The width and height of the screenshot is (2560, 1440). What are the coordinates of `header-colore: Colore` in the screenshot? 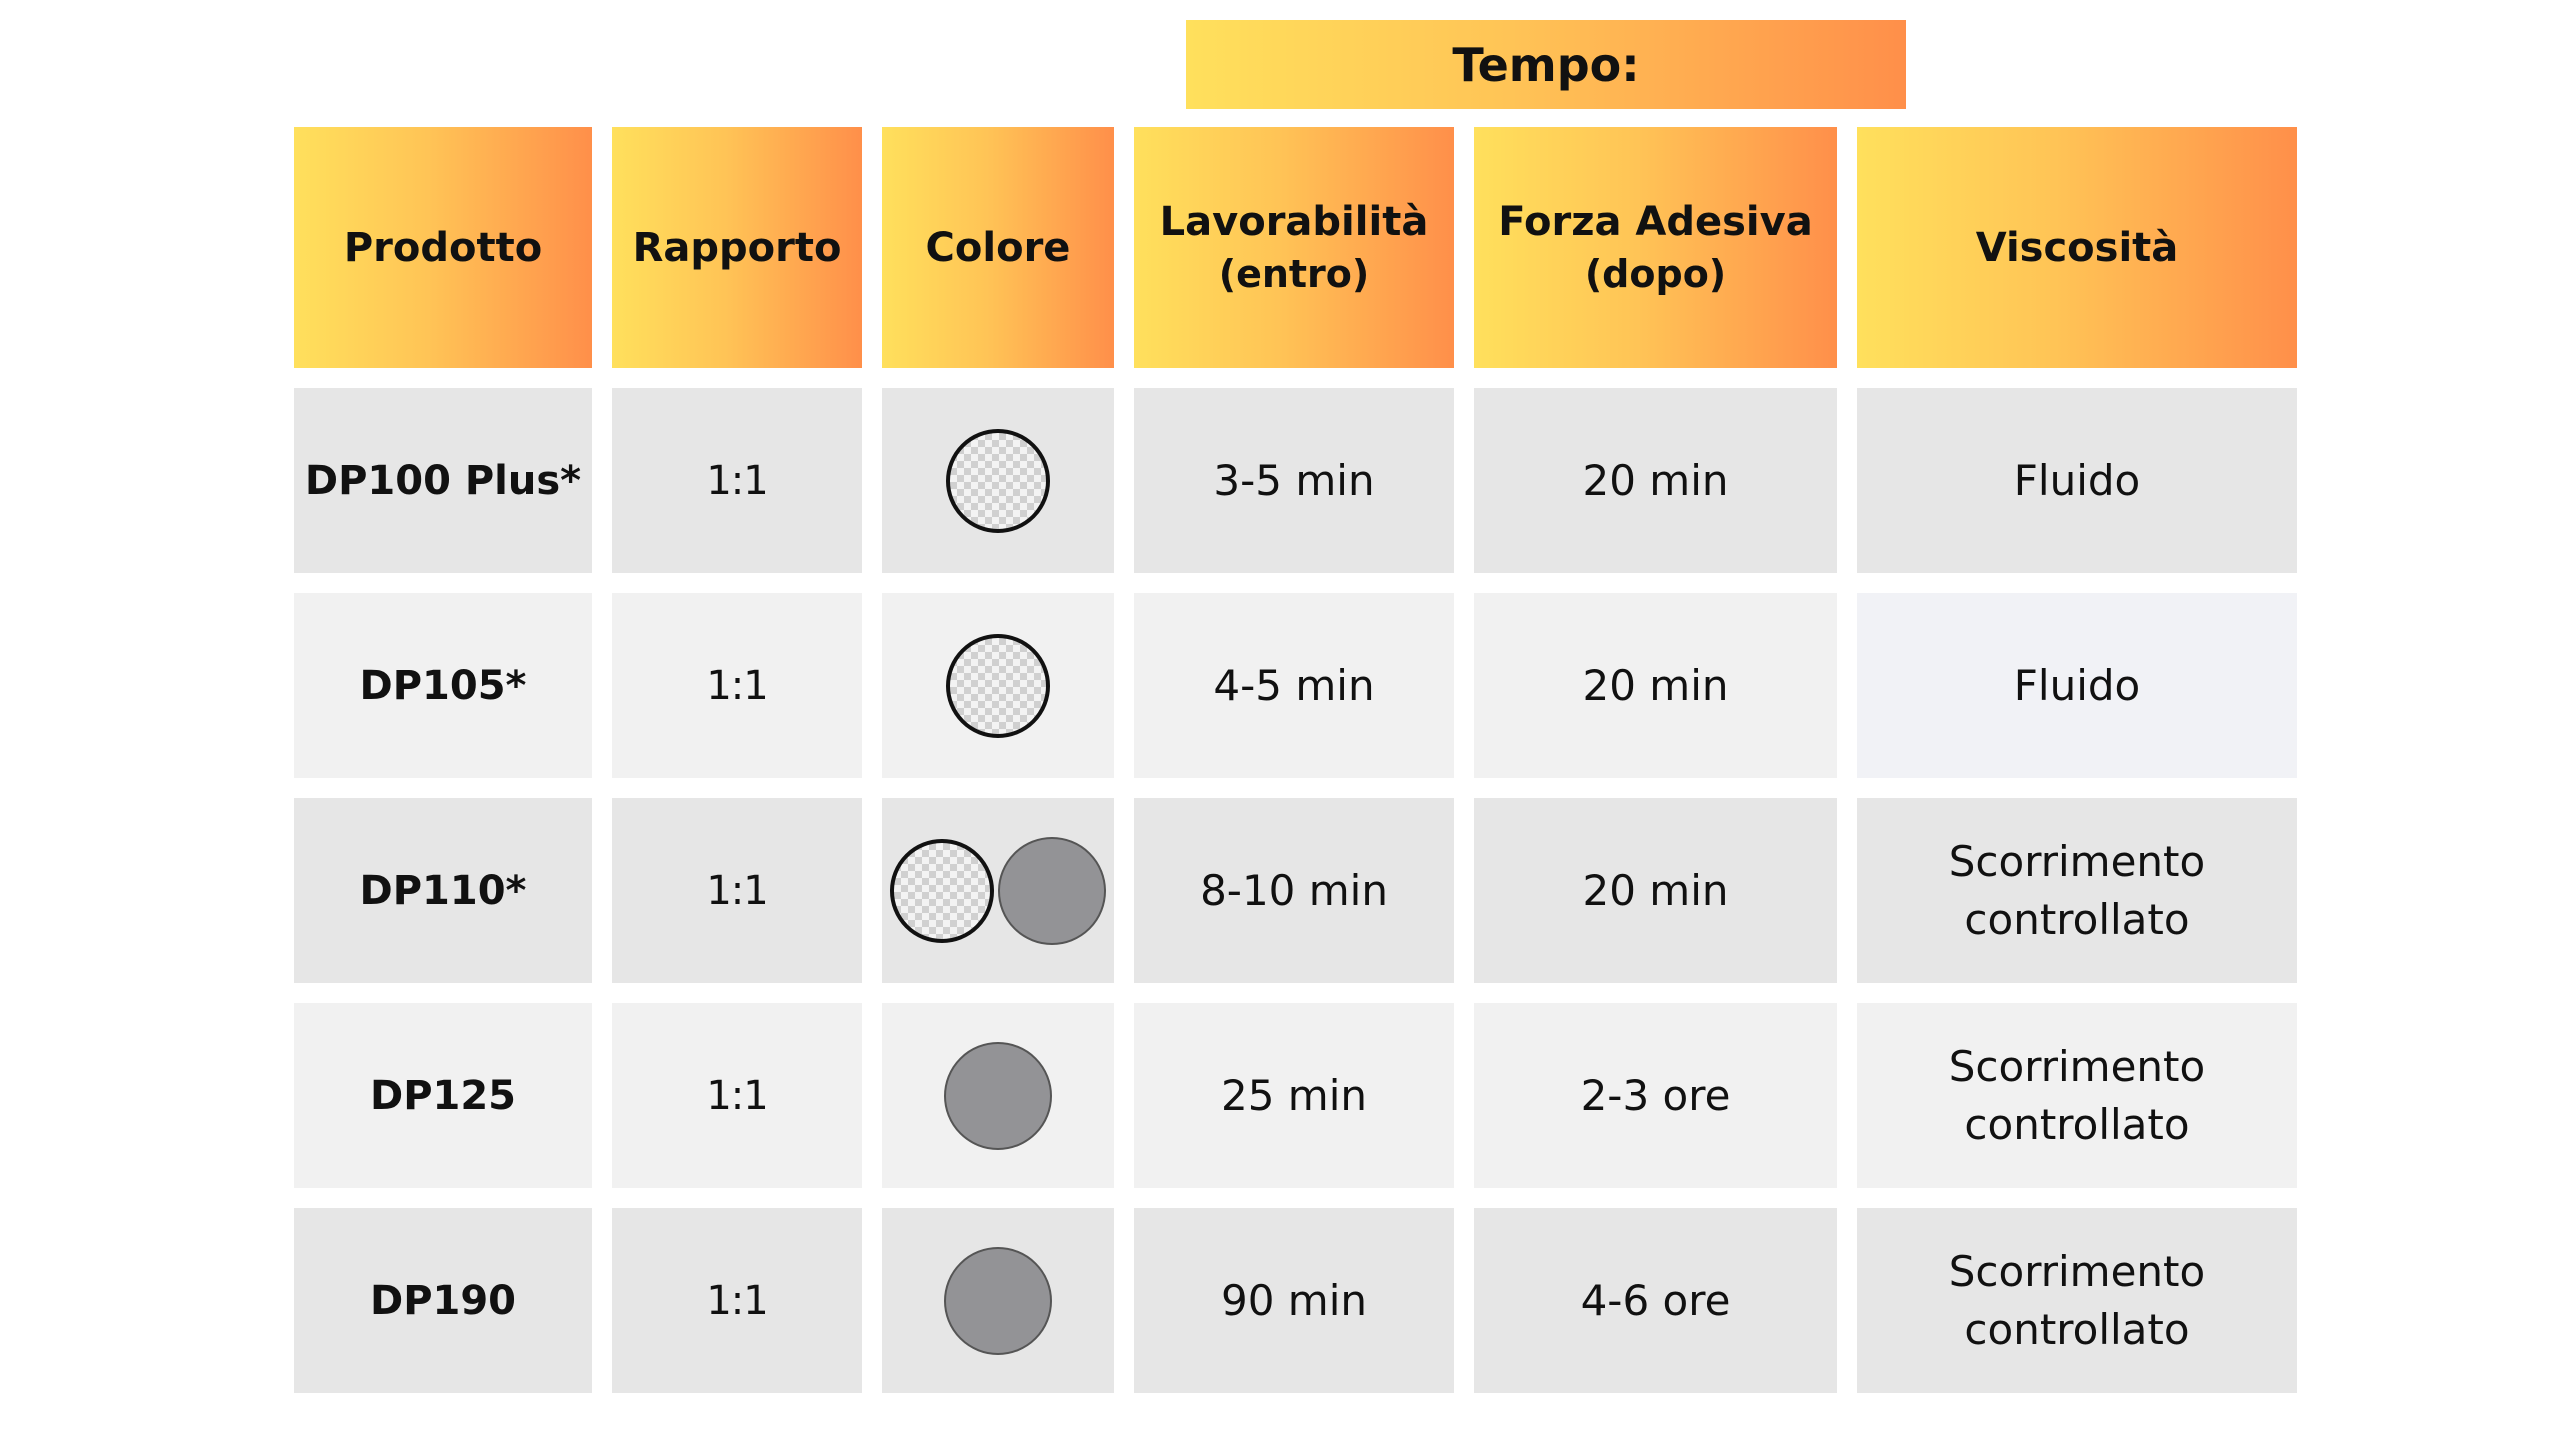 It's located at (998, 247).